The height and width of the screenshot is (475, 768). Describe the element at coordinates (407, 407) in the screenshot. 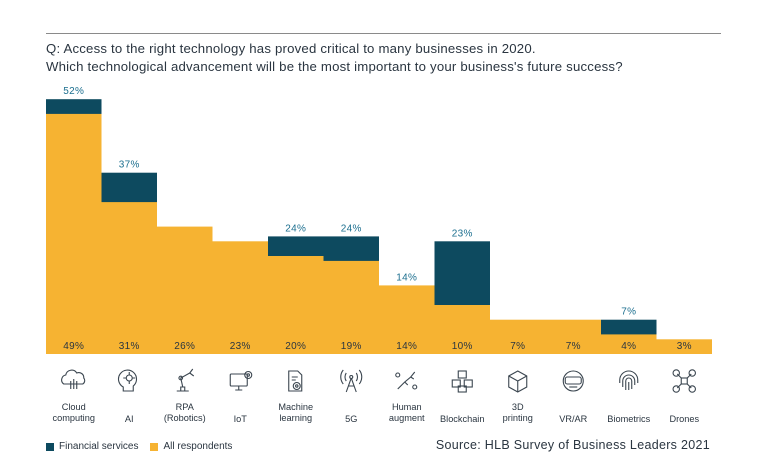

I see `category-label: Human` at that location.